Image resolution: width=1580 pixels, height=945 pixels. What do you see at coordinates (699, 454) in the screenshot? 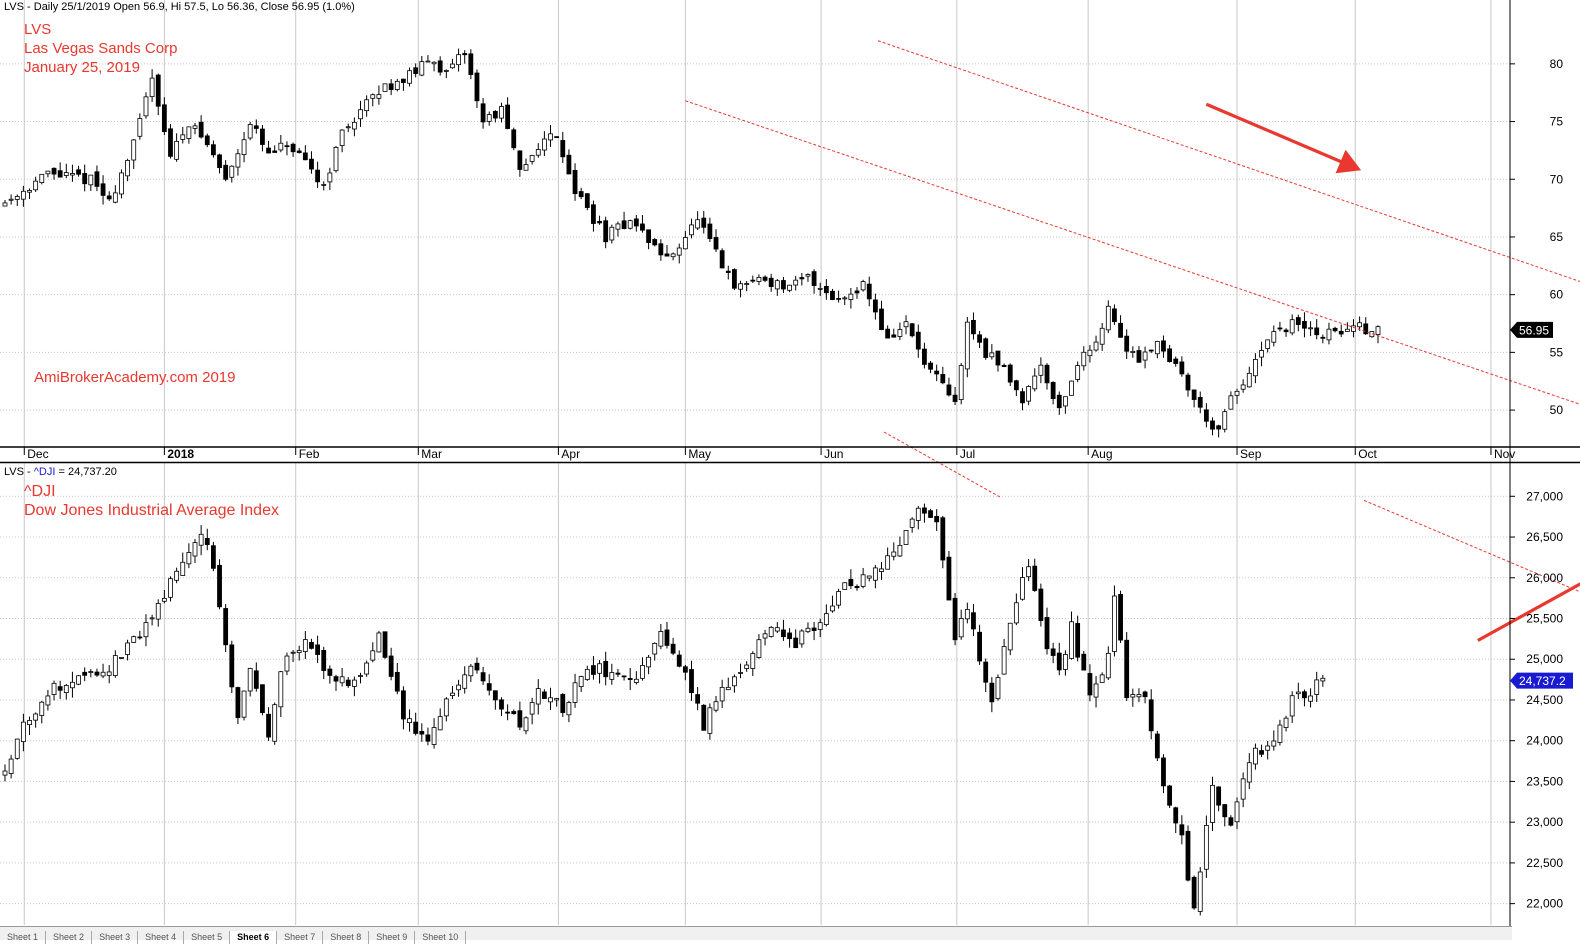
I see `x-tick-label: May` at bounding box center [699, 454].